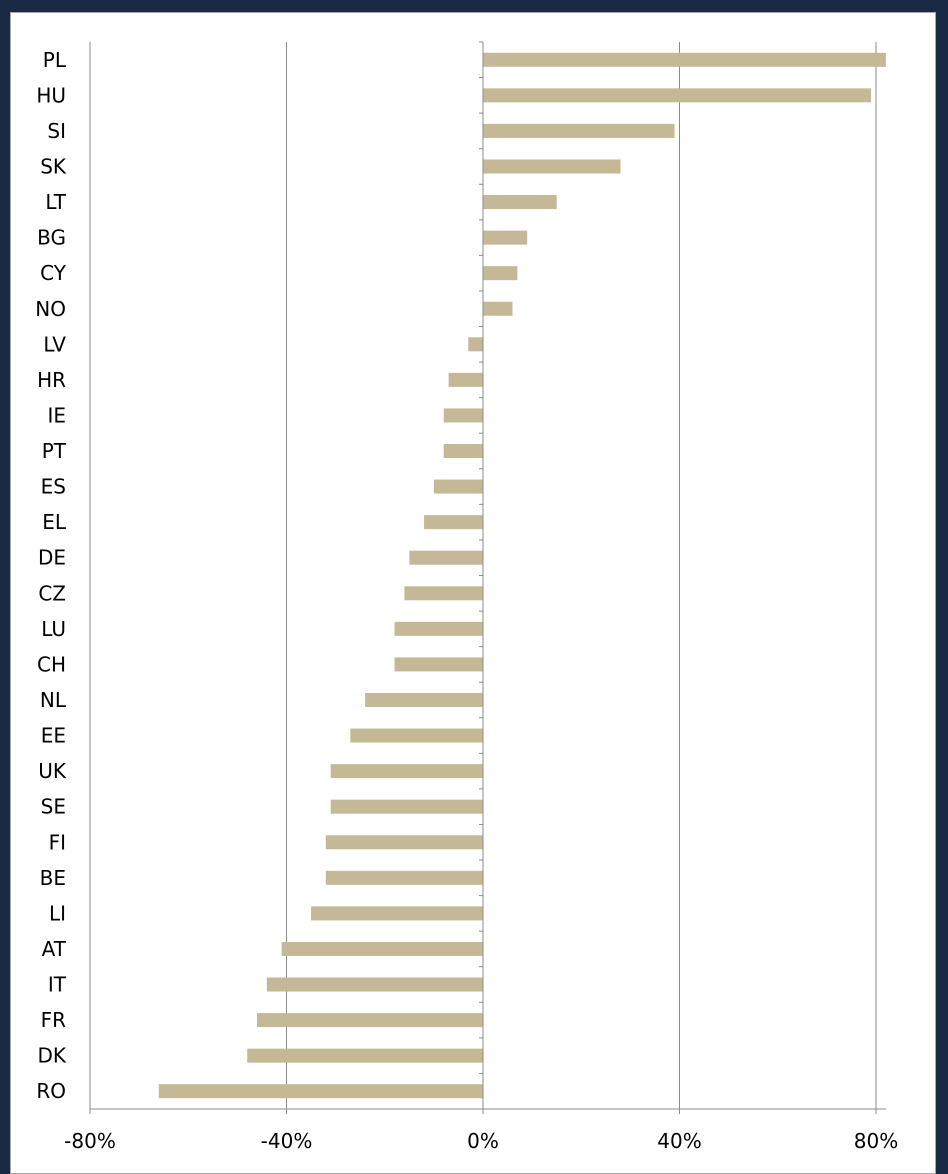 Image resolution: width=948 pixels, height=1174 pixels. What do you see at coordinates (677, 95) in the screenshot?
I see `bar-hu` at bounding box center [677, 95].